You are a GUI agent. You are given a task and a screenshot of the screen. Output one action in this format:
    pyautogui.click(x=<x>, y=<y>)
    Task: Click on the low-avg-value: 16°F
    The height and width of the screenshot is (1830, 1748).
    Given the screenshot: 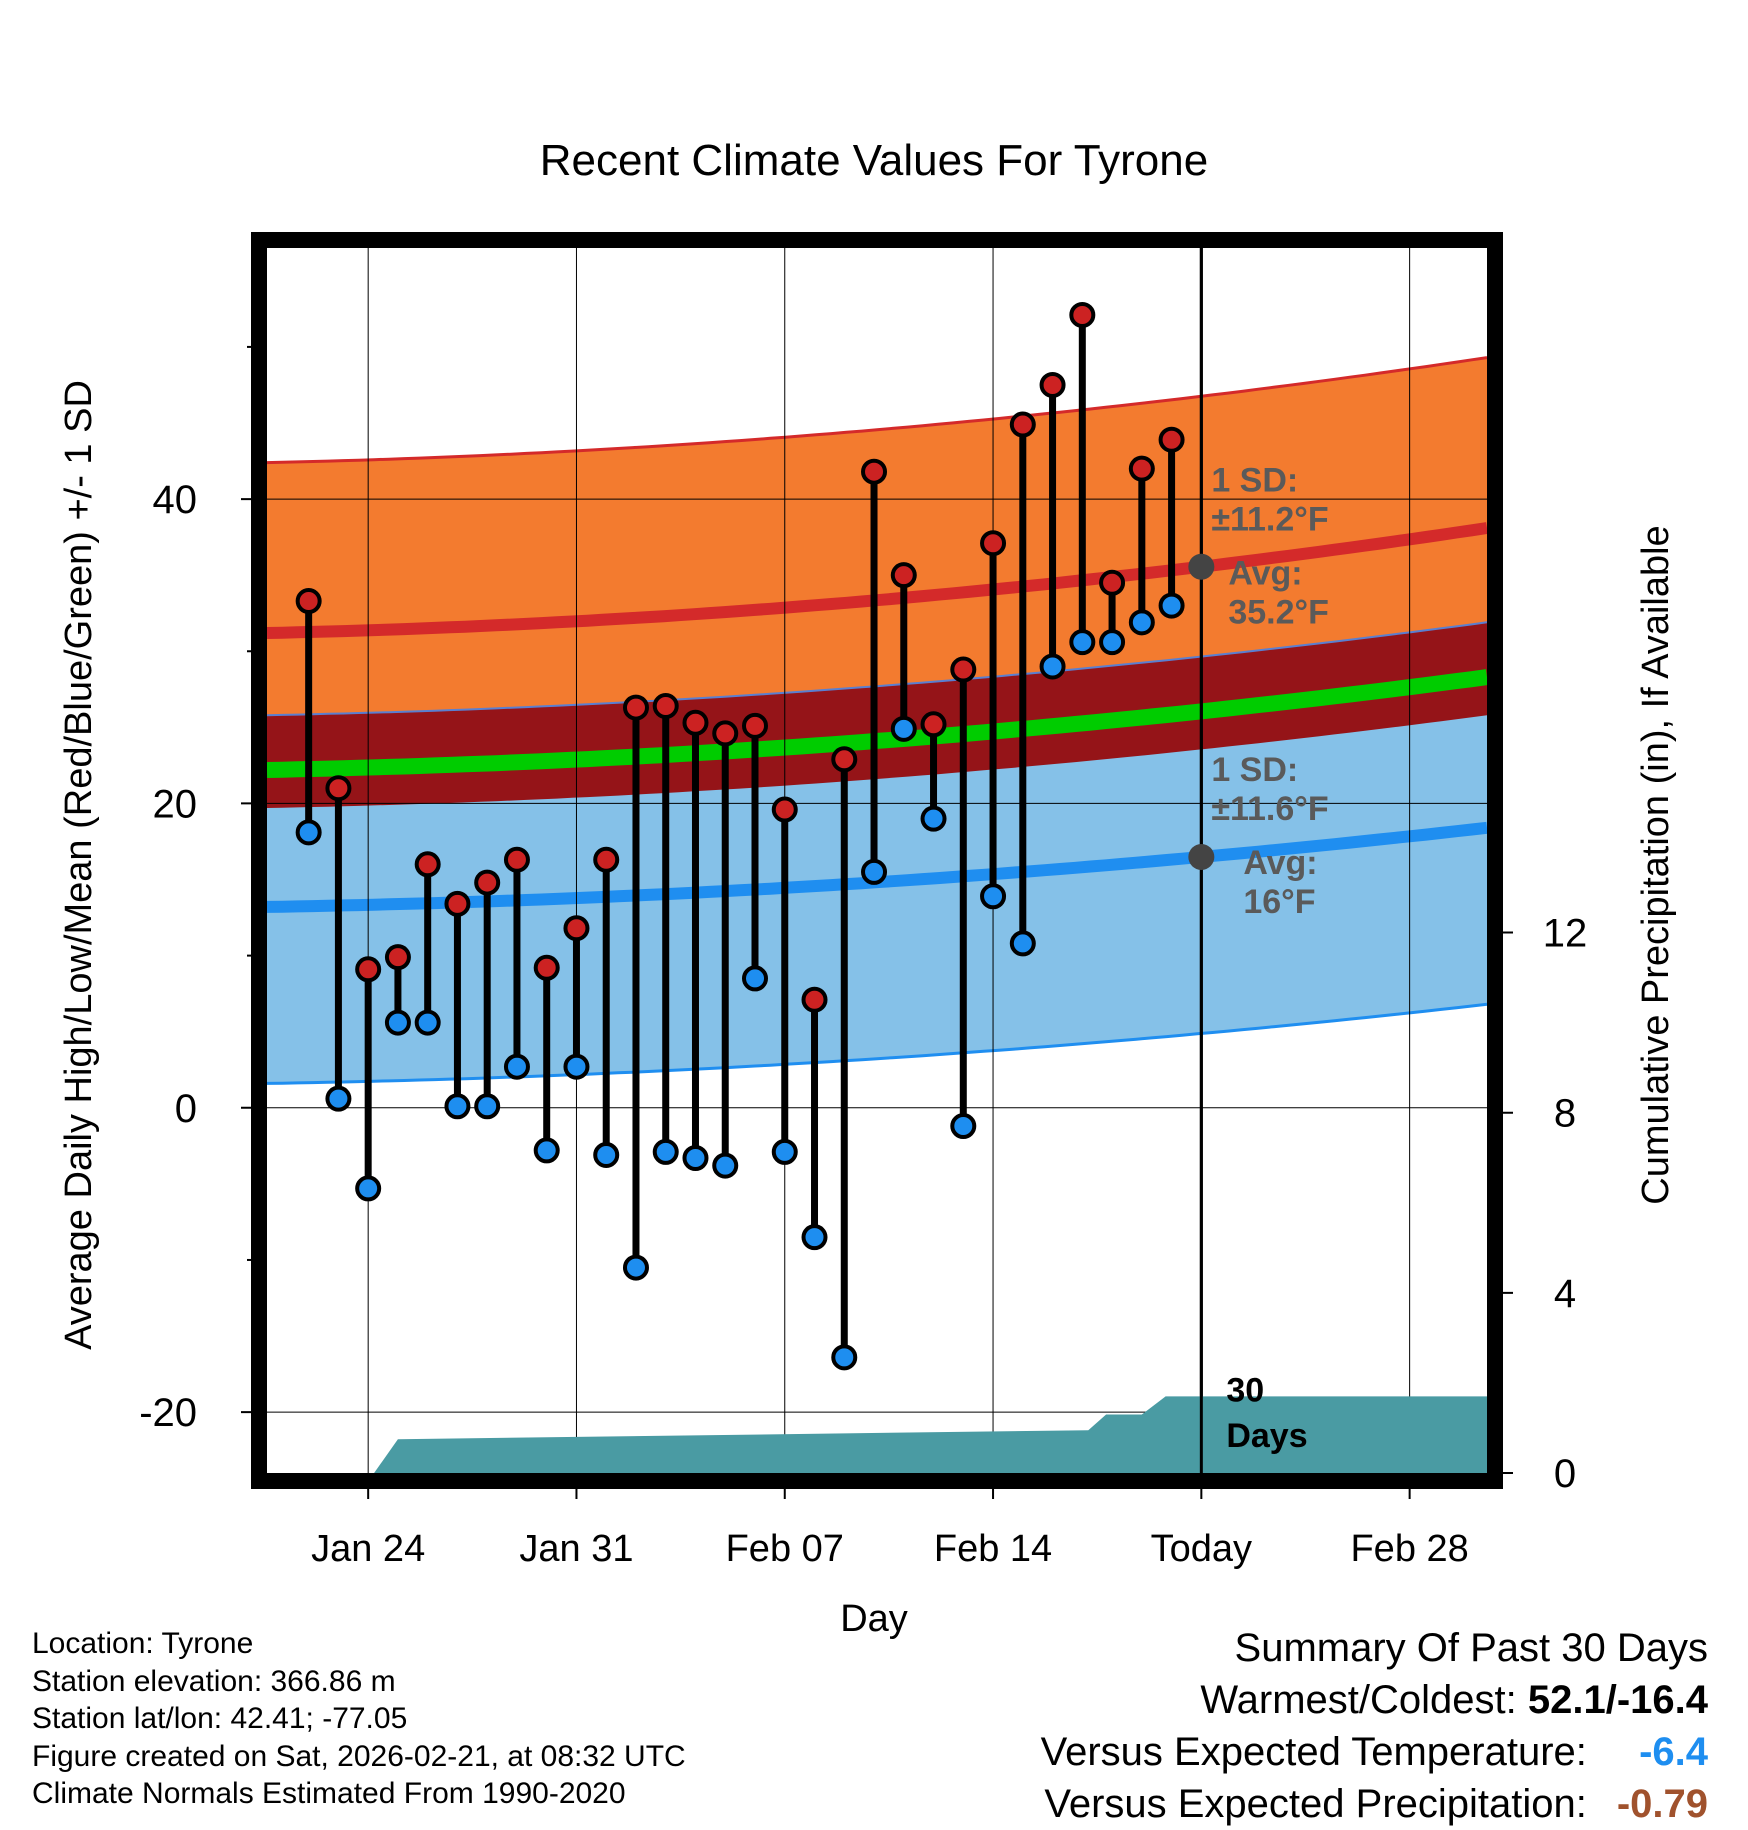 What is the action you would take?
    pyautogui.click(x=1279, y=902)
    